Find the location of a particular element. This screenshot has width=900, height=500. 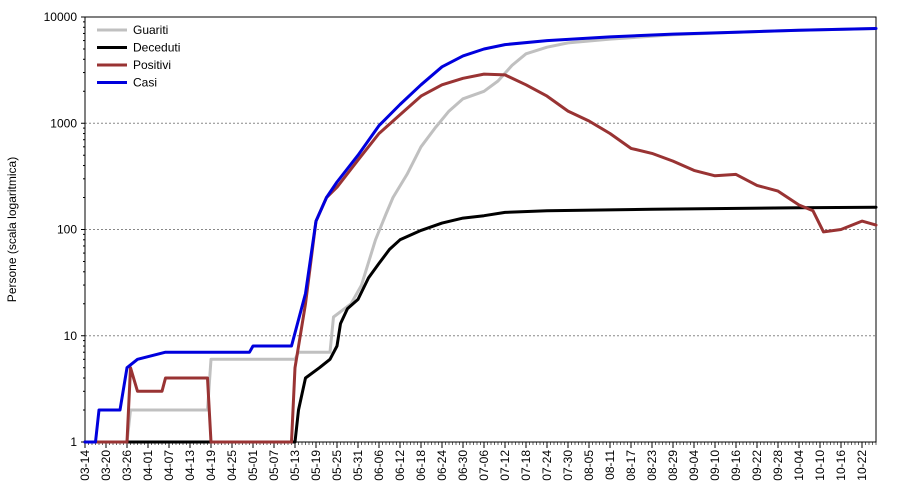

x-tick-label: 06-06 is located at coordinates (379, 465).